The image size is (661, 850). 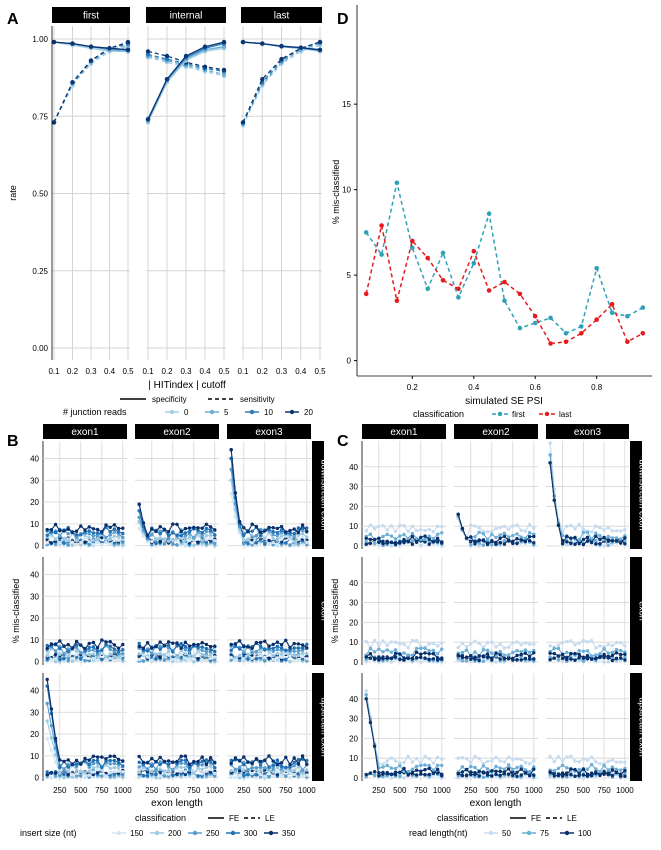 What do you see at coordinates (544, 833) in the screenshot?
I see `legend-label-c-75: 75` at bounding box center [544, 833].